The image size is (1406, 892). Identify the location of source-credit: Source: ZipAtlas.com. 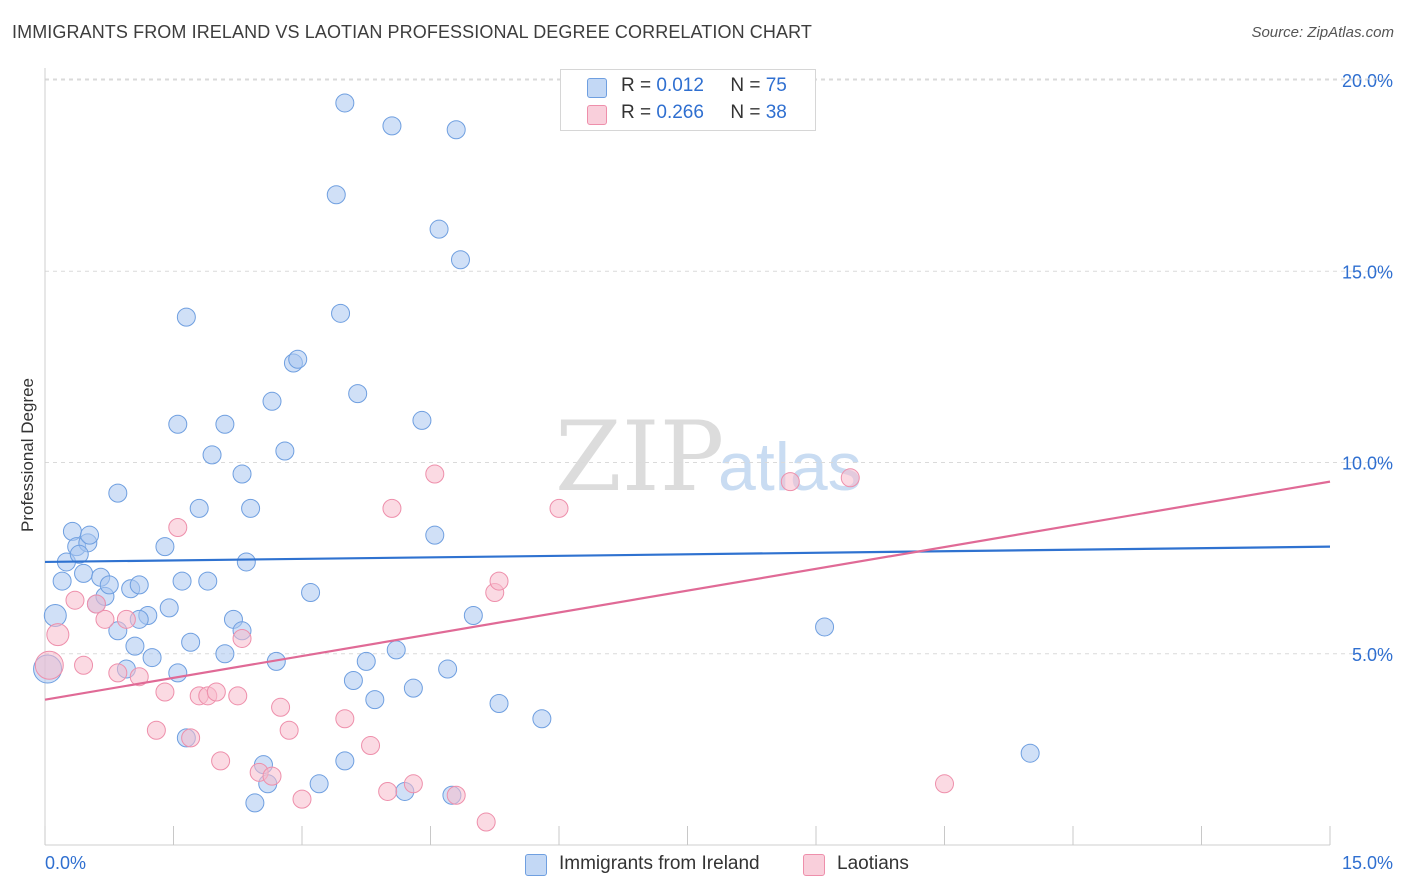
(1322, 32).